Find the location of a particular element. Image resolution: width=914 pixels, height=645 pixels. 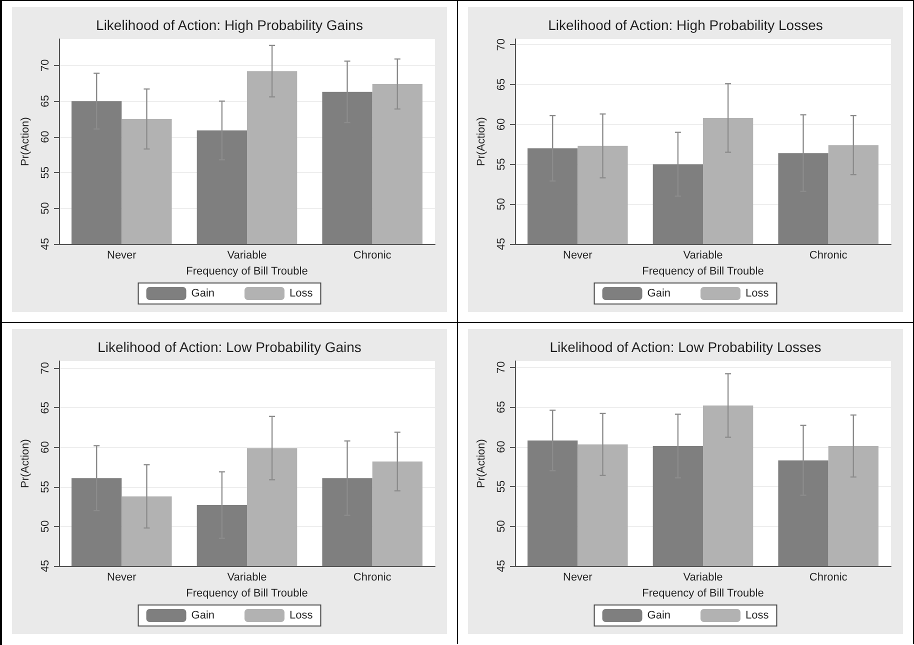

chart-title: Likelihood of Action: Low Probability Losses is located at coordinates (686, 347).